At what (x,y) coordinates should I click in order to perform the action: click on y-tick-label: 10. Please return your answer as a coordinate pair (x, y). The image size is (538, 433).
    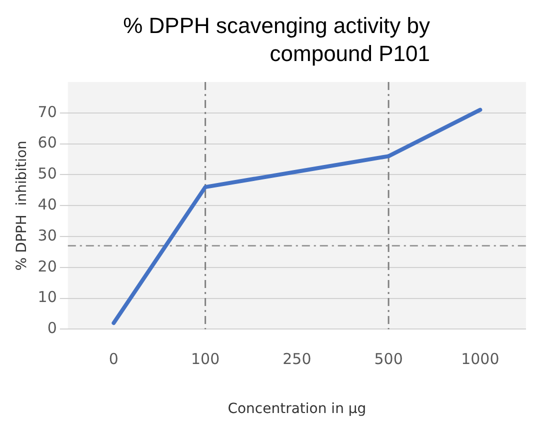
    Looking at the image, I should click on (47, 297).